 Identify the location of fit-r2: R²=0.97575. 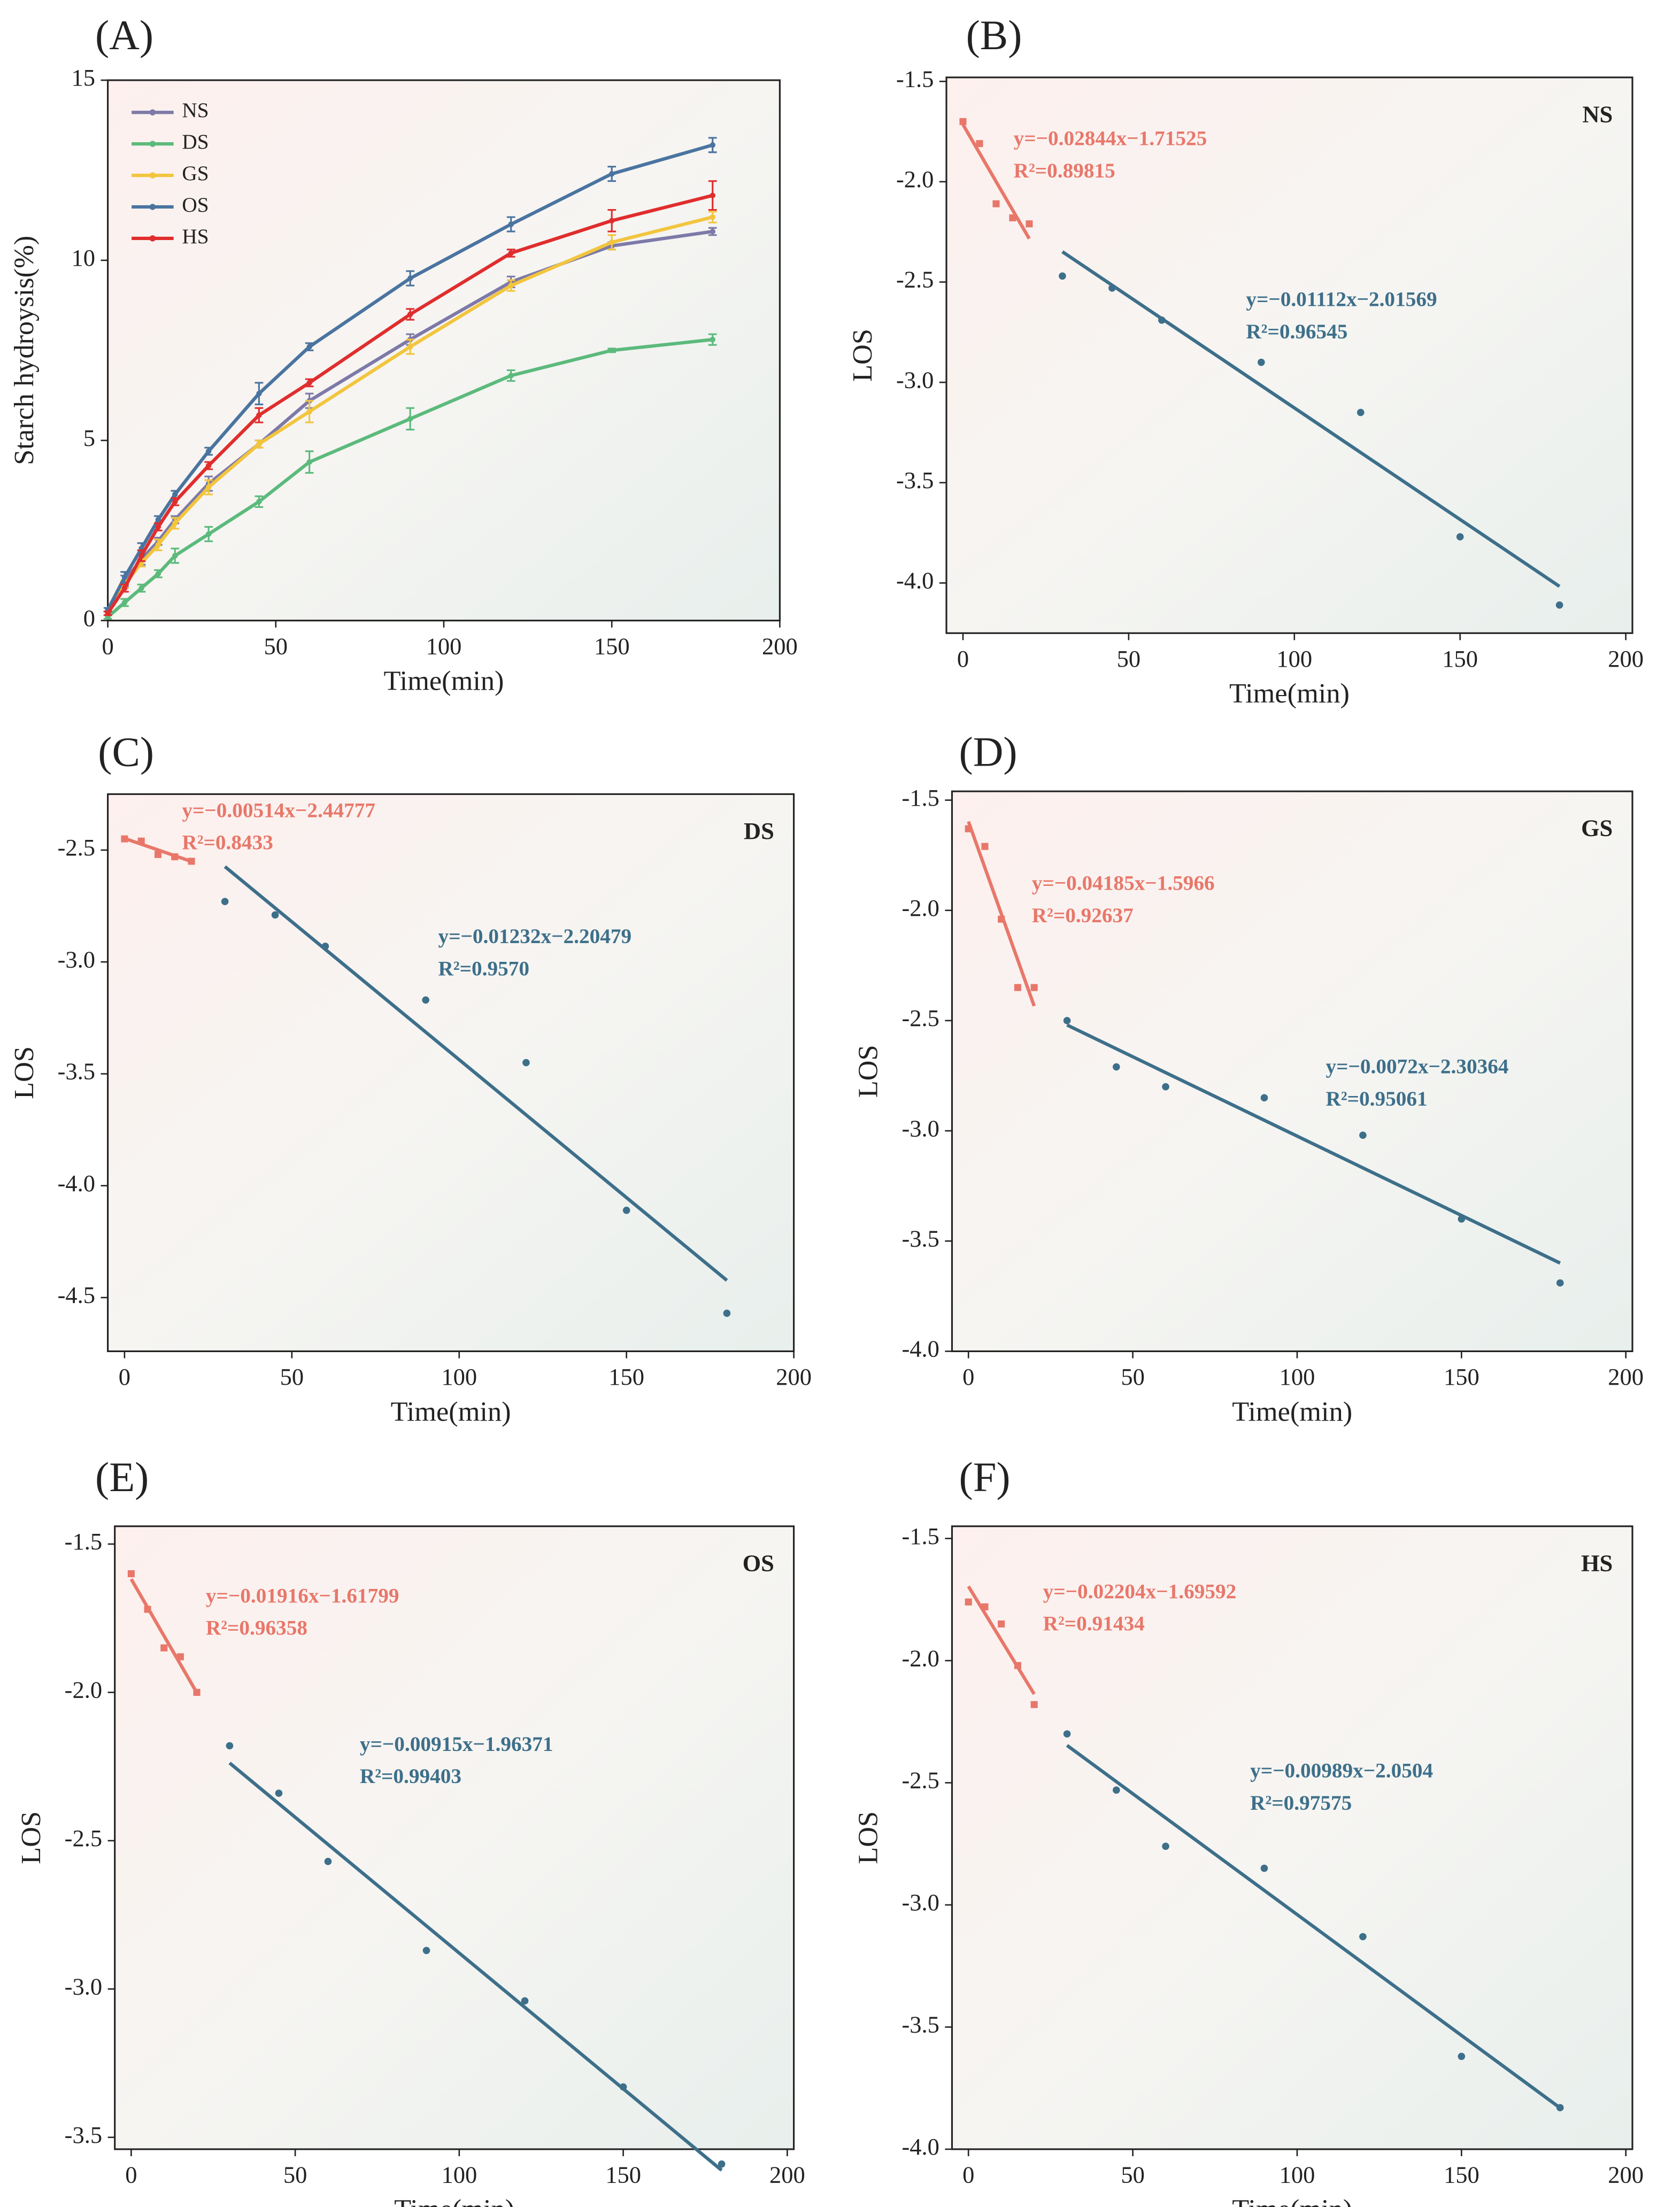
(1301, 1804).